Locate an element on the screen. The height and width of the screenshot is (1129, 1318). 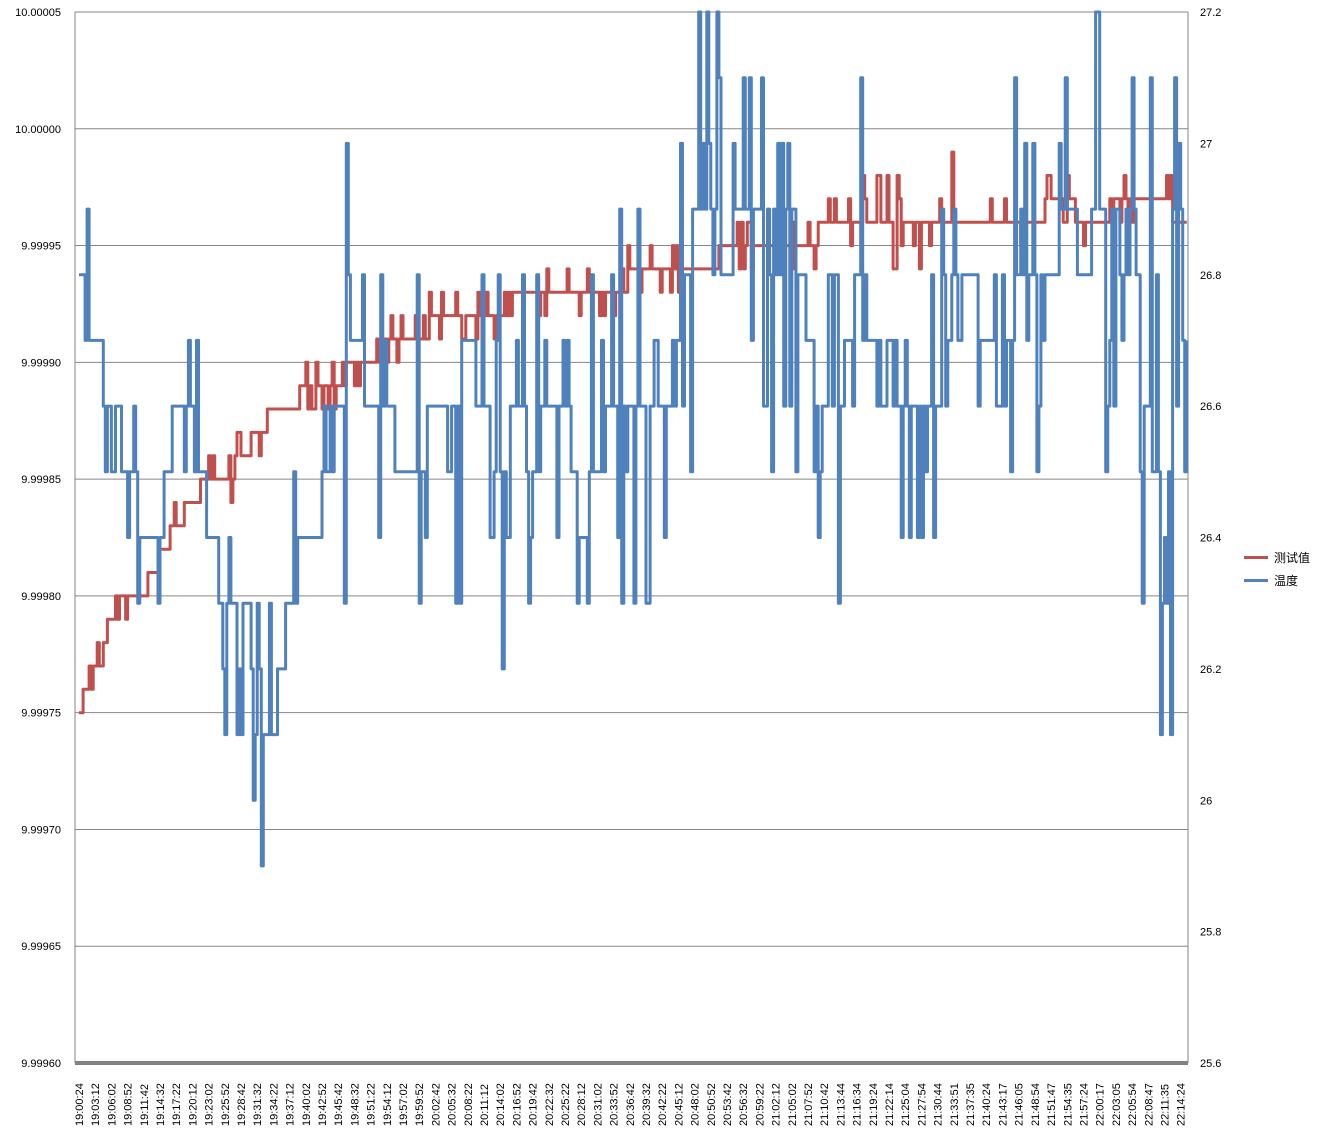
x-tick-label: 21:05:02 is located at coordinates (793, 1104).